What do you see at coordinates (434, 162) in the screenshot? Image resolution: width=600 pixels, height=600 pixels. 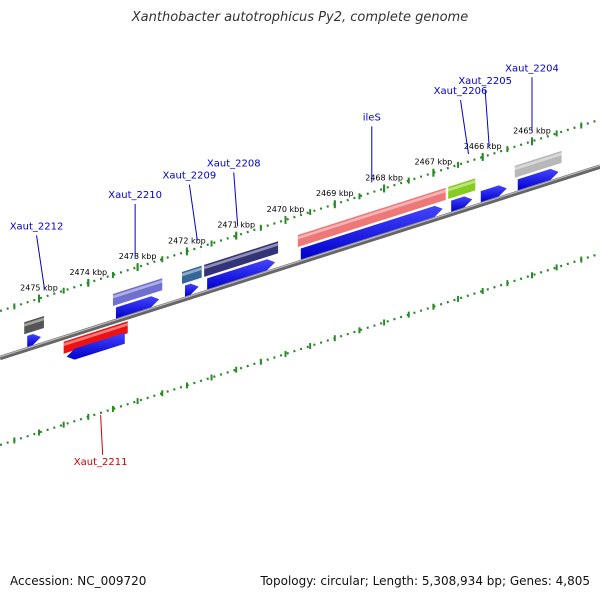 I see `tick-label: 2467 kbp` at bounding box center [434, 162].